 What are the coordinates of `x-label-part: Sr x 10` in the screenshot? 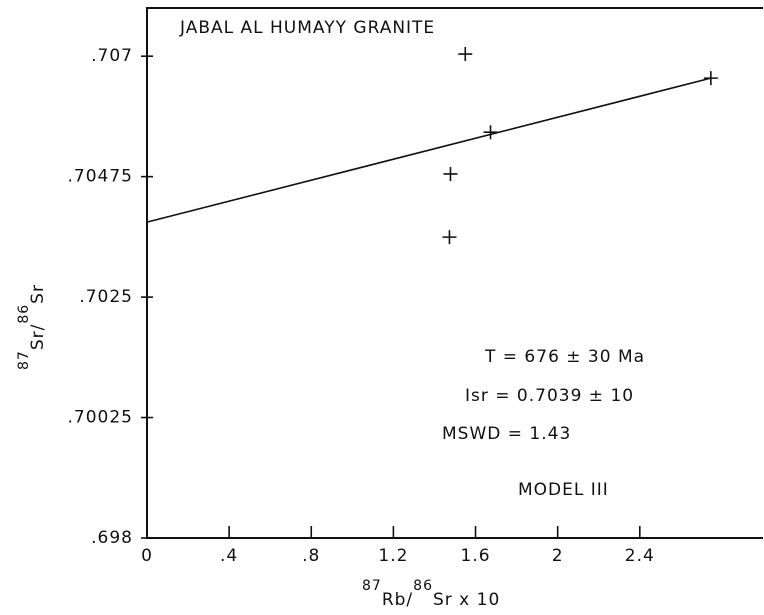 It's located at (466, 600).